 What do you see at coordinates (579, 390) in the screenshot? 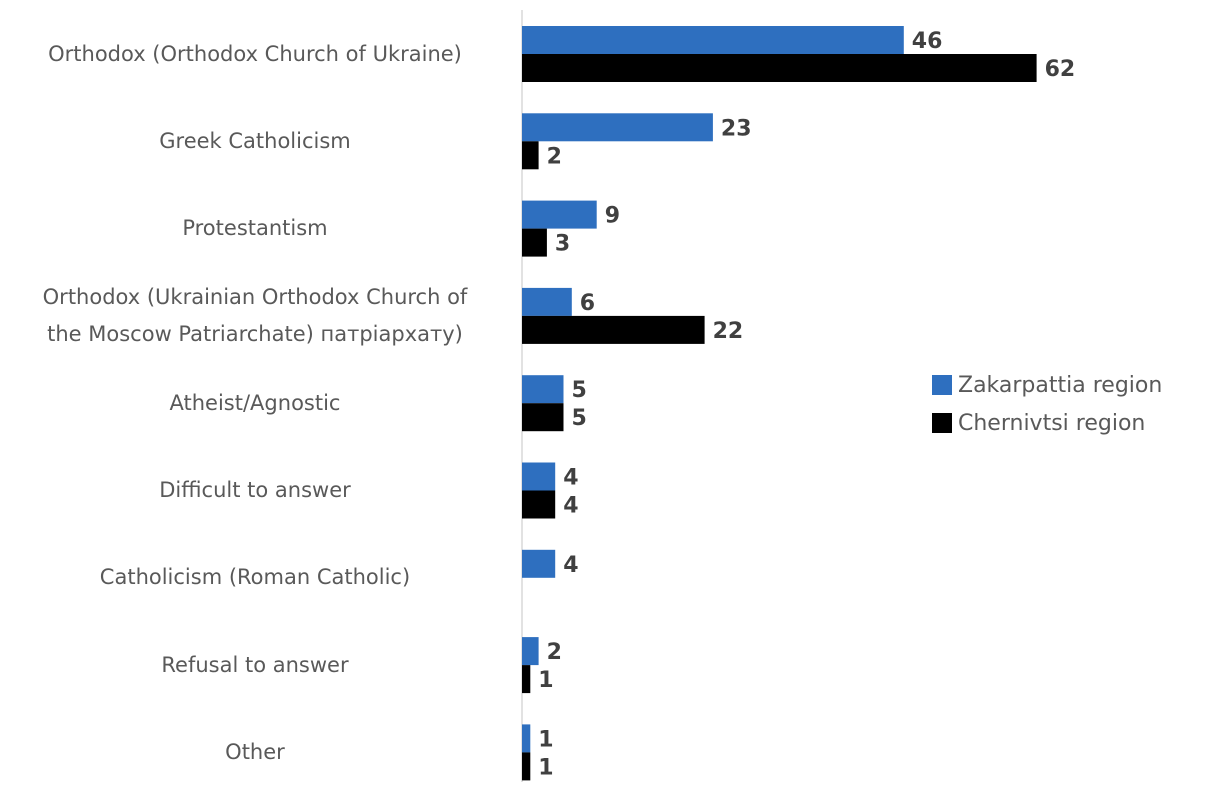
I see `data-label-zakarpattia: 5` at bounding box center [579, 390].